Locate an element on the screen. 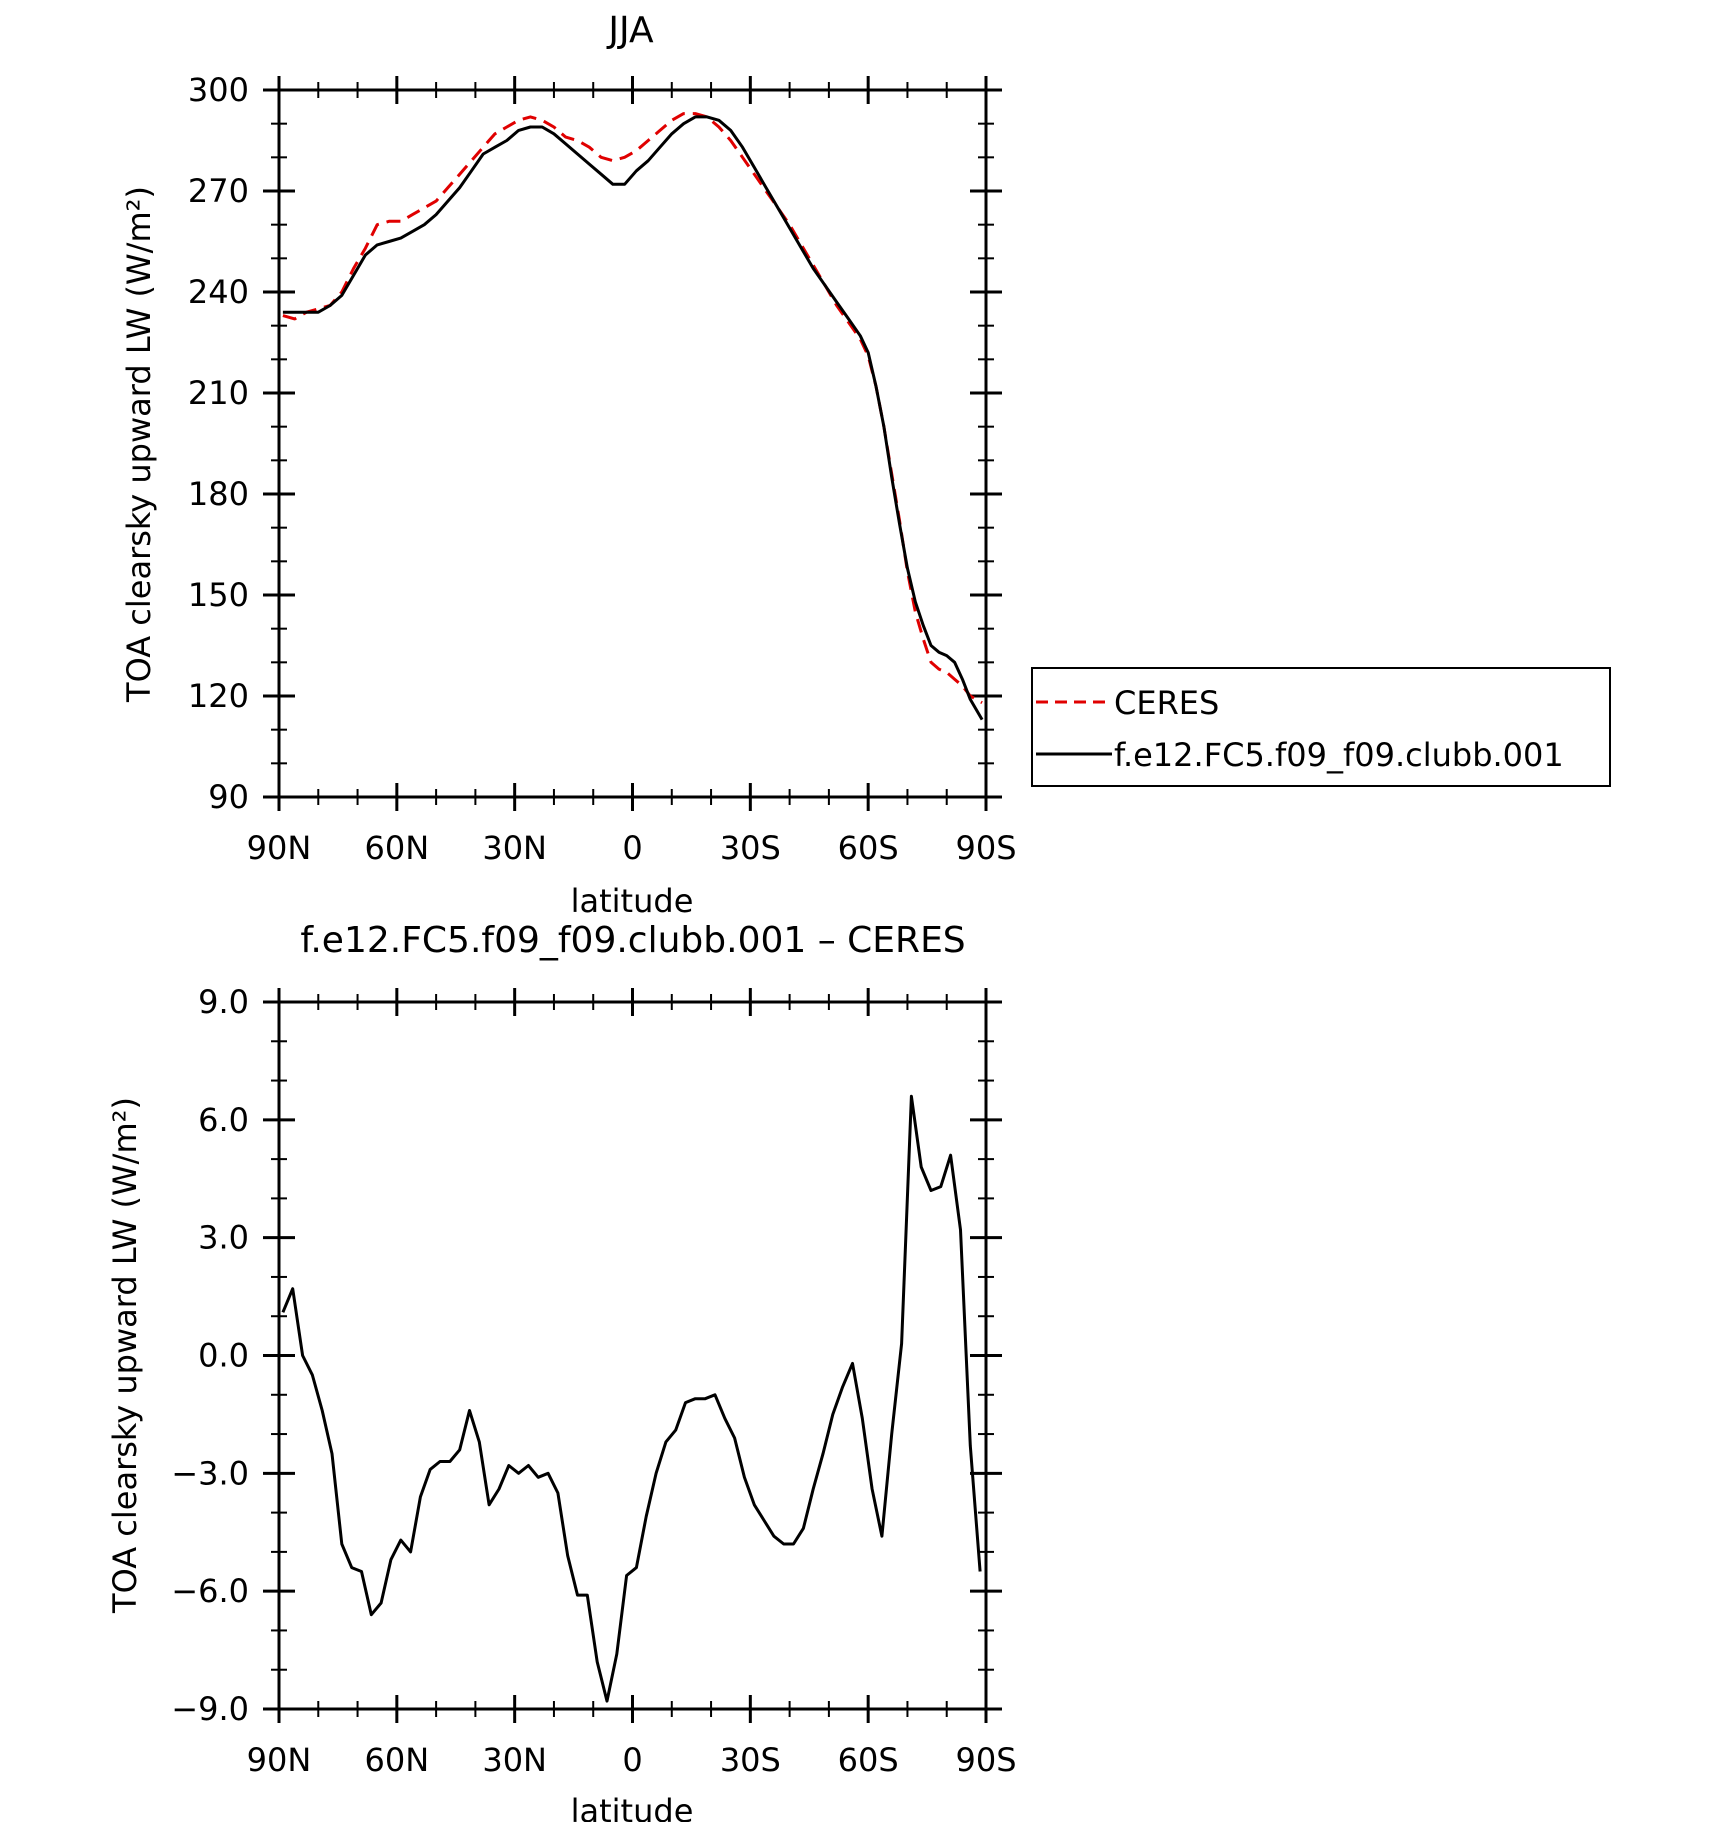 The width and height of the screenshot is (1710, 1822). series-line-difference is located at coordinates (631, 1398).